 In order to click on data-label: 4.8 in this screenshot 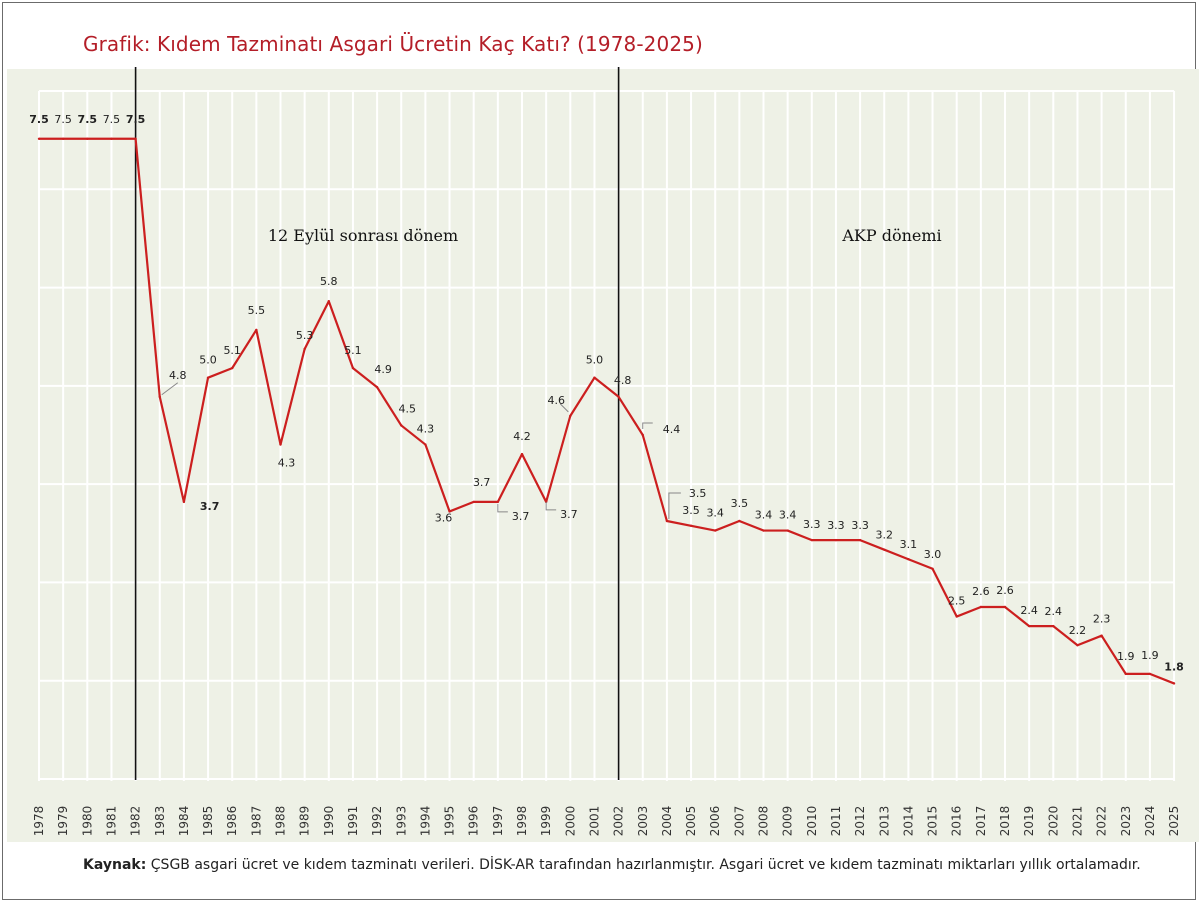, I will do `click(178, 375)`.